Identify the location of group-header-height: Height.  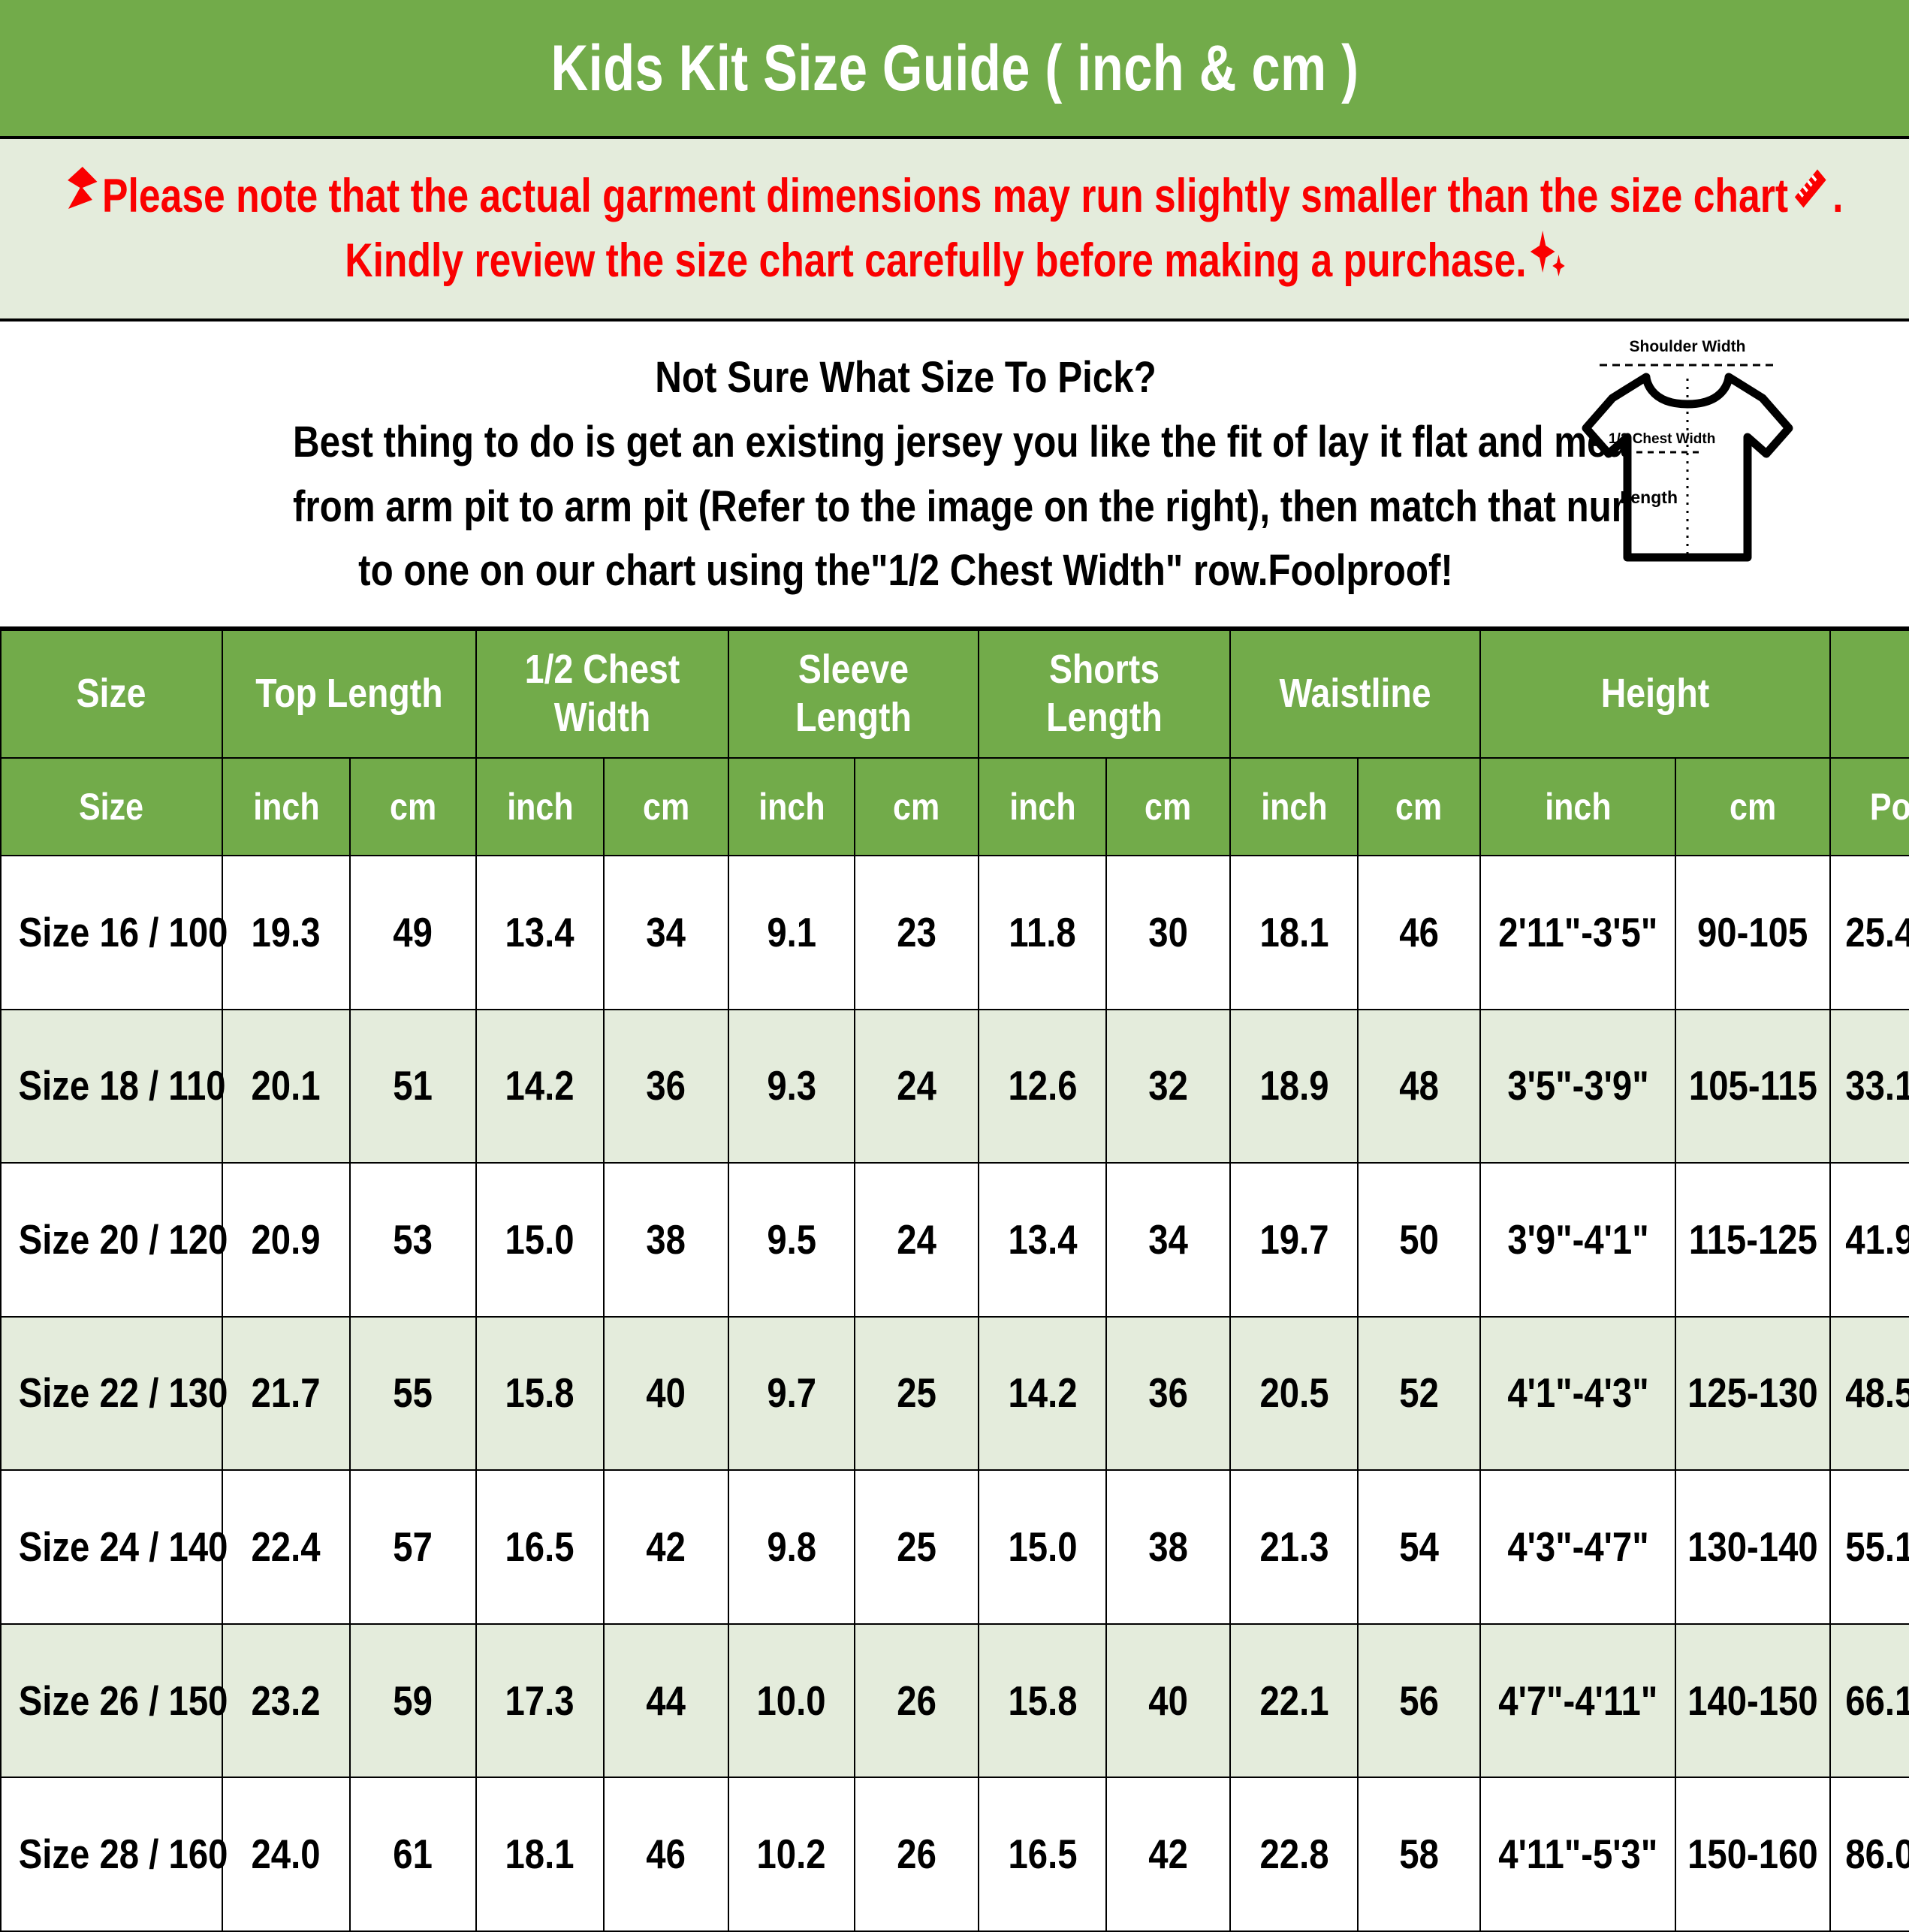
(1655, 694).